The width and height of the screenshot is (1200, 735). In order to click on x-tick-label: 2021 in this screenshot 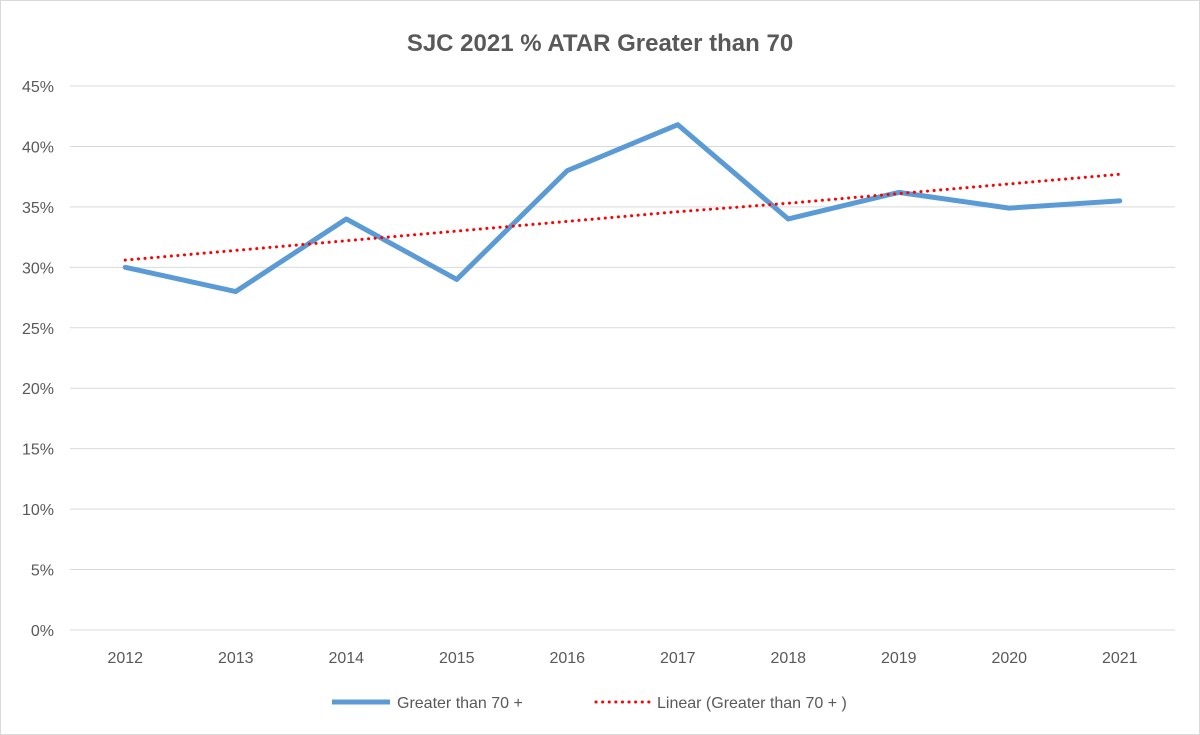, I will do `click(1120, 658)`.